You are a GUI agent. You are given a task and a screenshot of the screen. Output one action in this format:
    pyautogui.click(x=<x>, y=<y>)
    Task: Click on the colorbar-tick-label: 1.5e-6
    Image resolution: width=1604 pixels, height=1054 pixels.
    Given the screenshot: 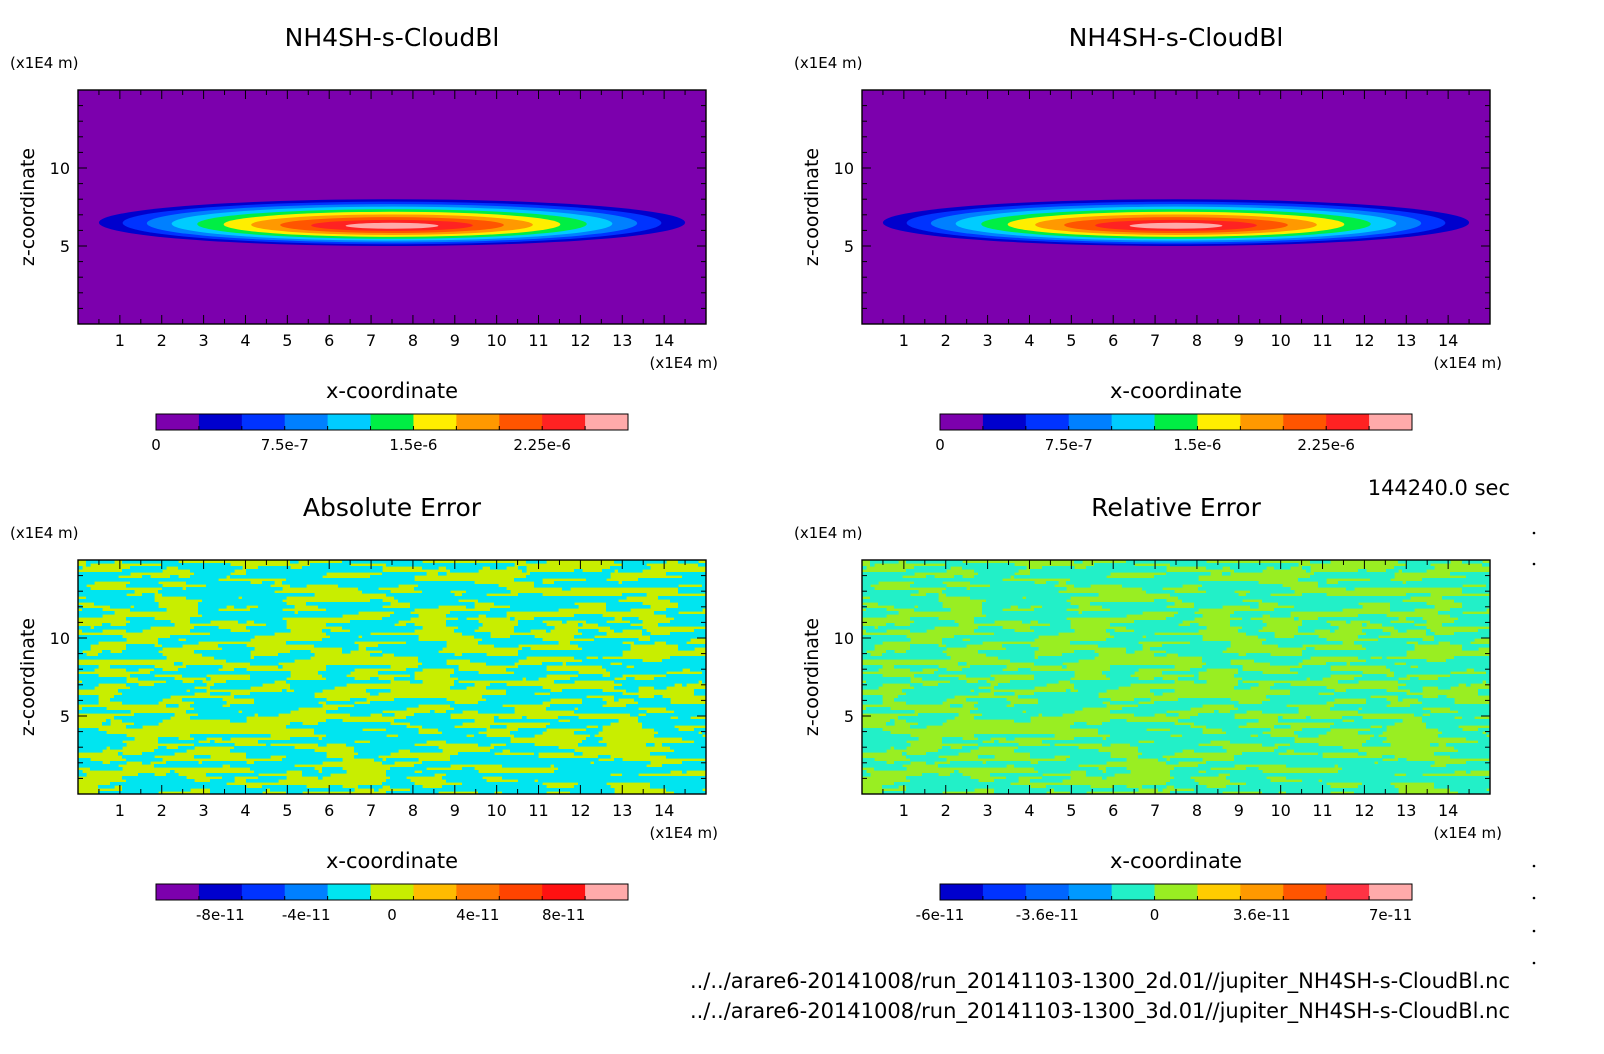 What is the action you would take?
    pyautogui.click(x=1197, y=445)
    